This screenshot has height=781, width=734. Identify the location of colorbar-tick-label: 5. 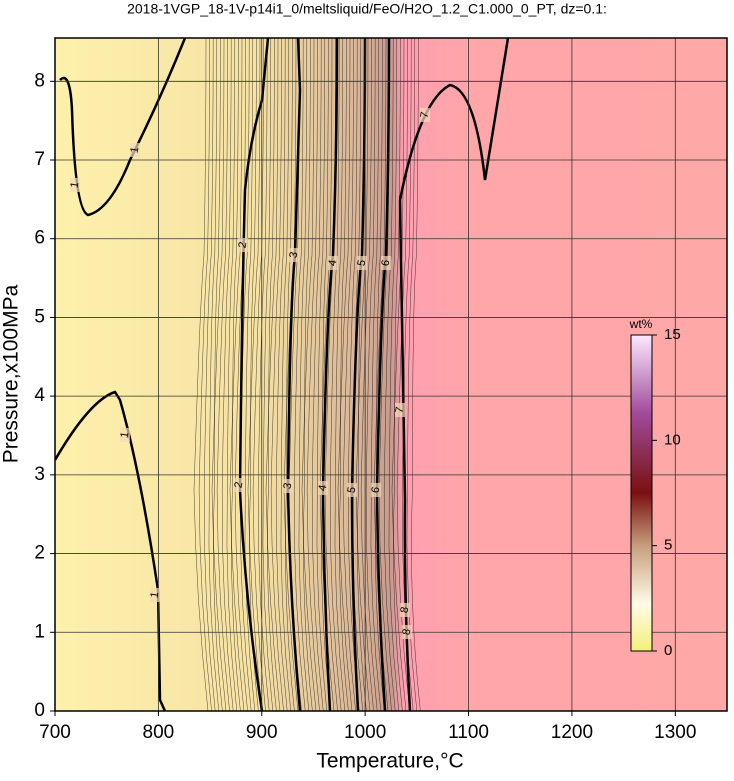
(668, 545).